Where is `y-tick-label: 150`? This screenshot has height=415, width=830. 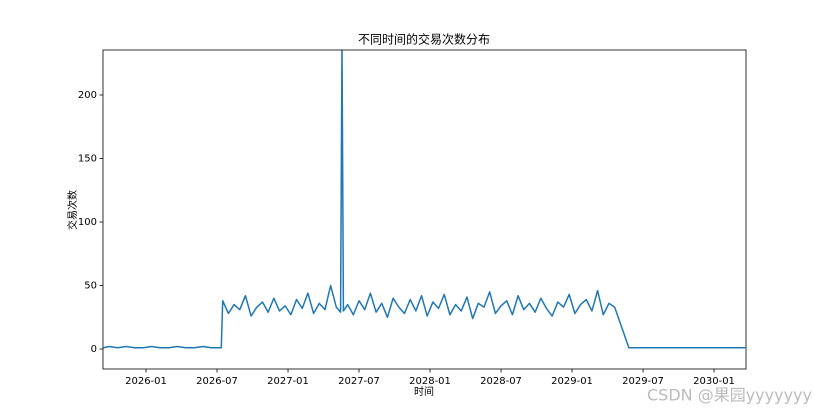 y-tick-label: 150 is located at coordinates (87, 158).